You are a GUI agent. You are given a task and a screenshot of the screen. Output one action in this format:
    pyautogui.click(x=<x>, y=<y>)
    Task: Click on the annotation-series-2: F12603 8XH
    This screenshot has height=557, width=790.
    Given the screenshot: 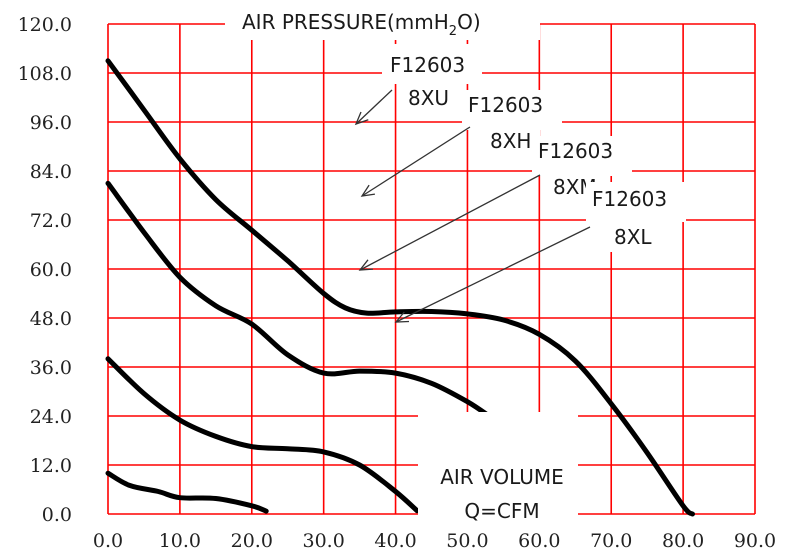 What is the action you would take?
    pyautogui.click(x=461, y=143)
    